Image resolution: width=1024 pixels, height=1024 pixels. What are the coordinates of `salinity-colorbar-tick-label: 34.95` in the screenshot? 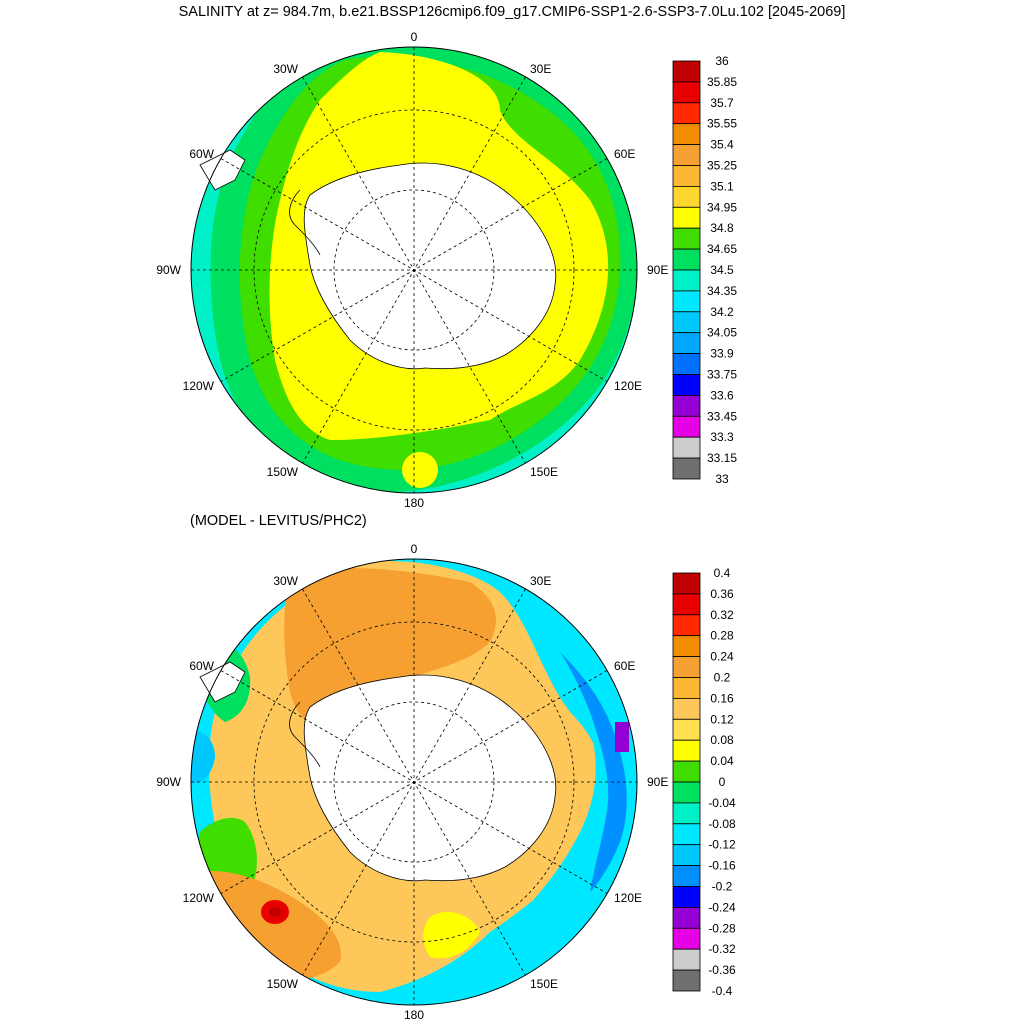 It's located at (722, 207).